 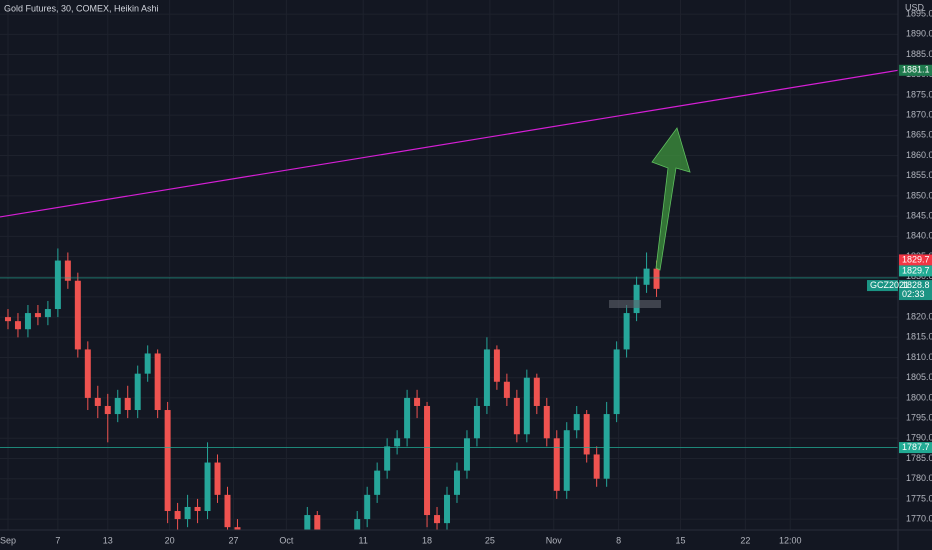 What do you see at coordinates (919, 357) in the screenshot?
I see `y-tick-label: 1810.0` at bounding box center [919, 357].